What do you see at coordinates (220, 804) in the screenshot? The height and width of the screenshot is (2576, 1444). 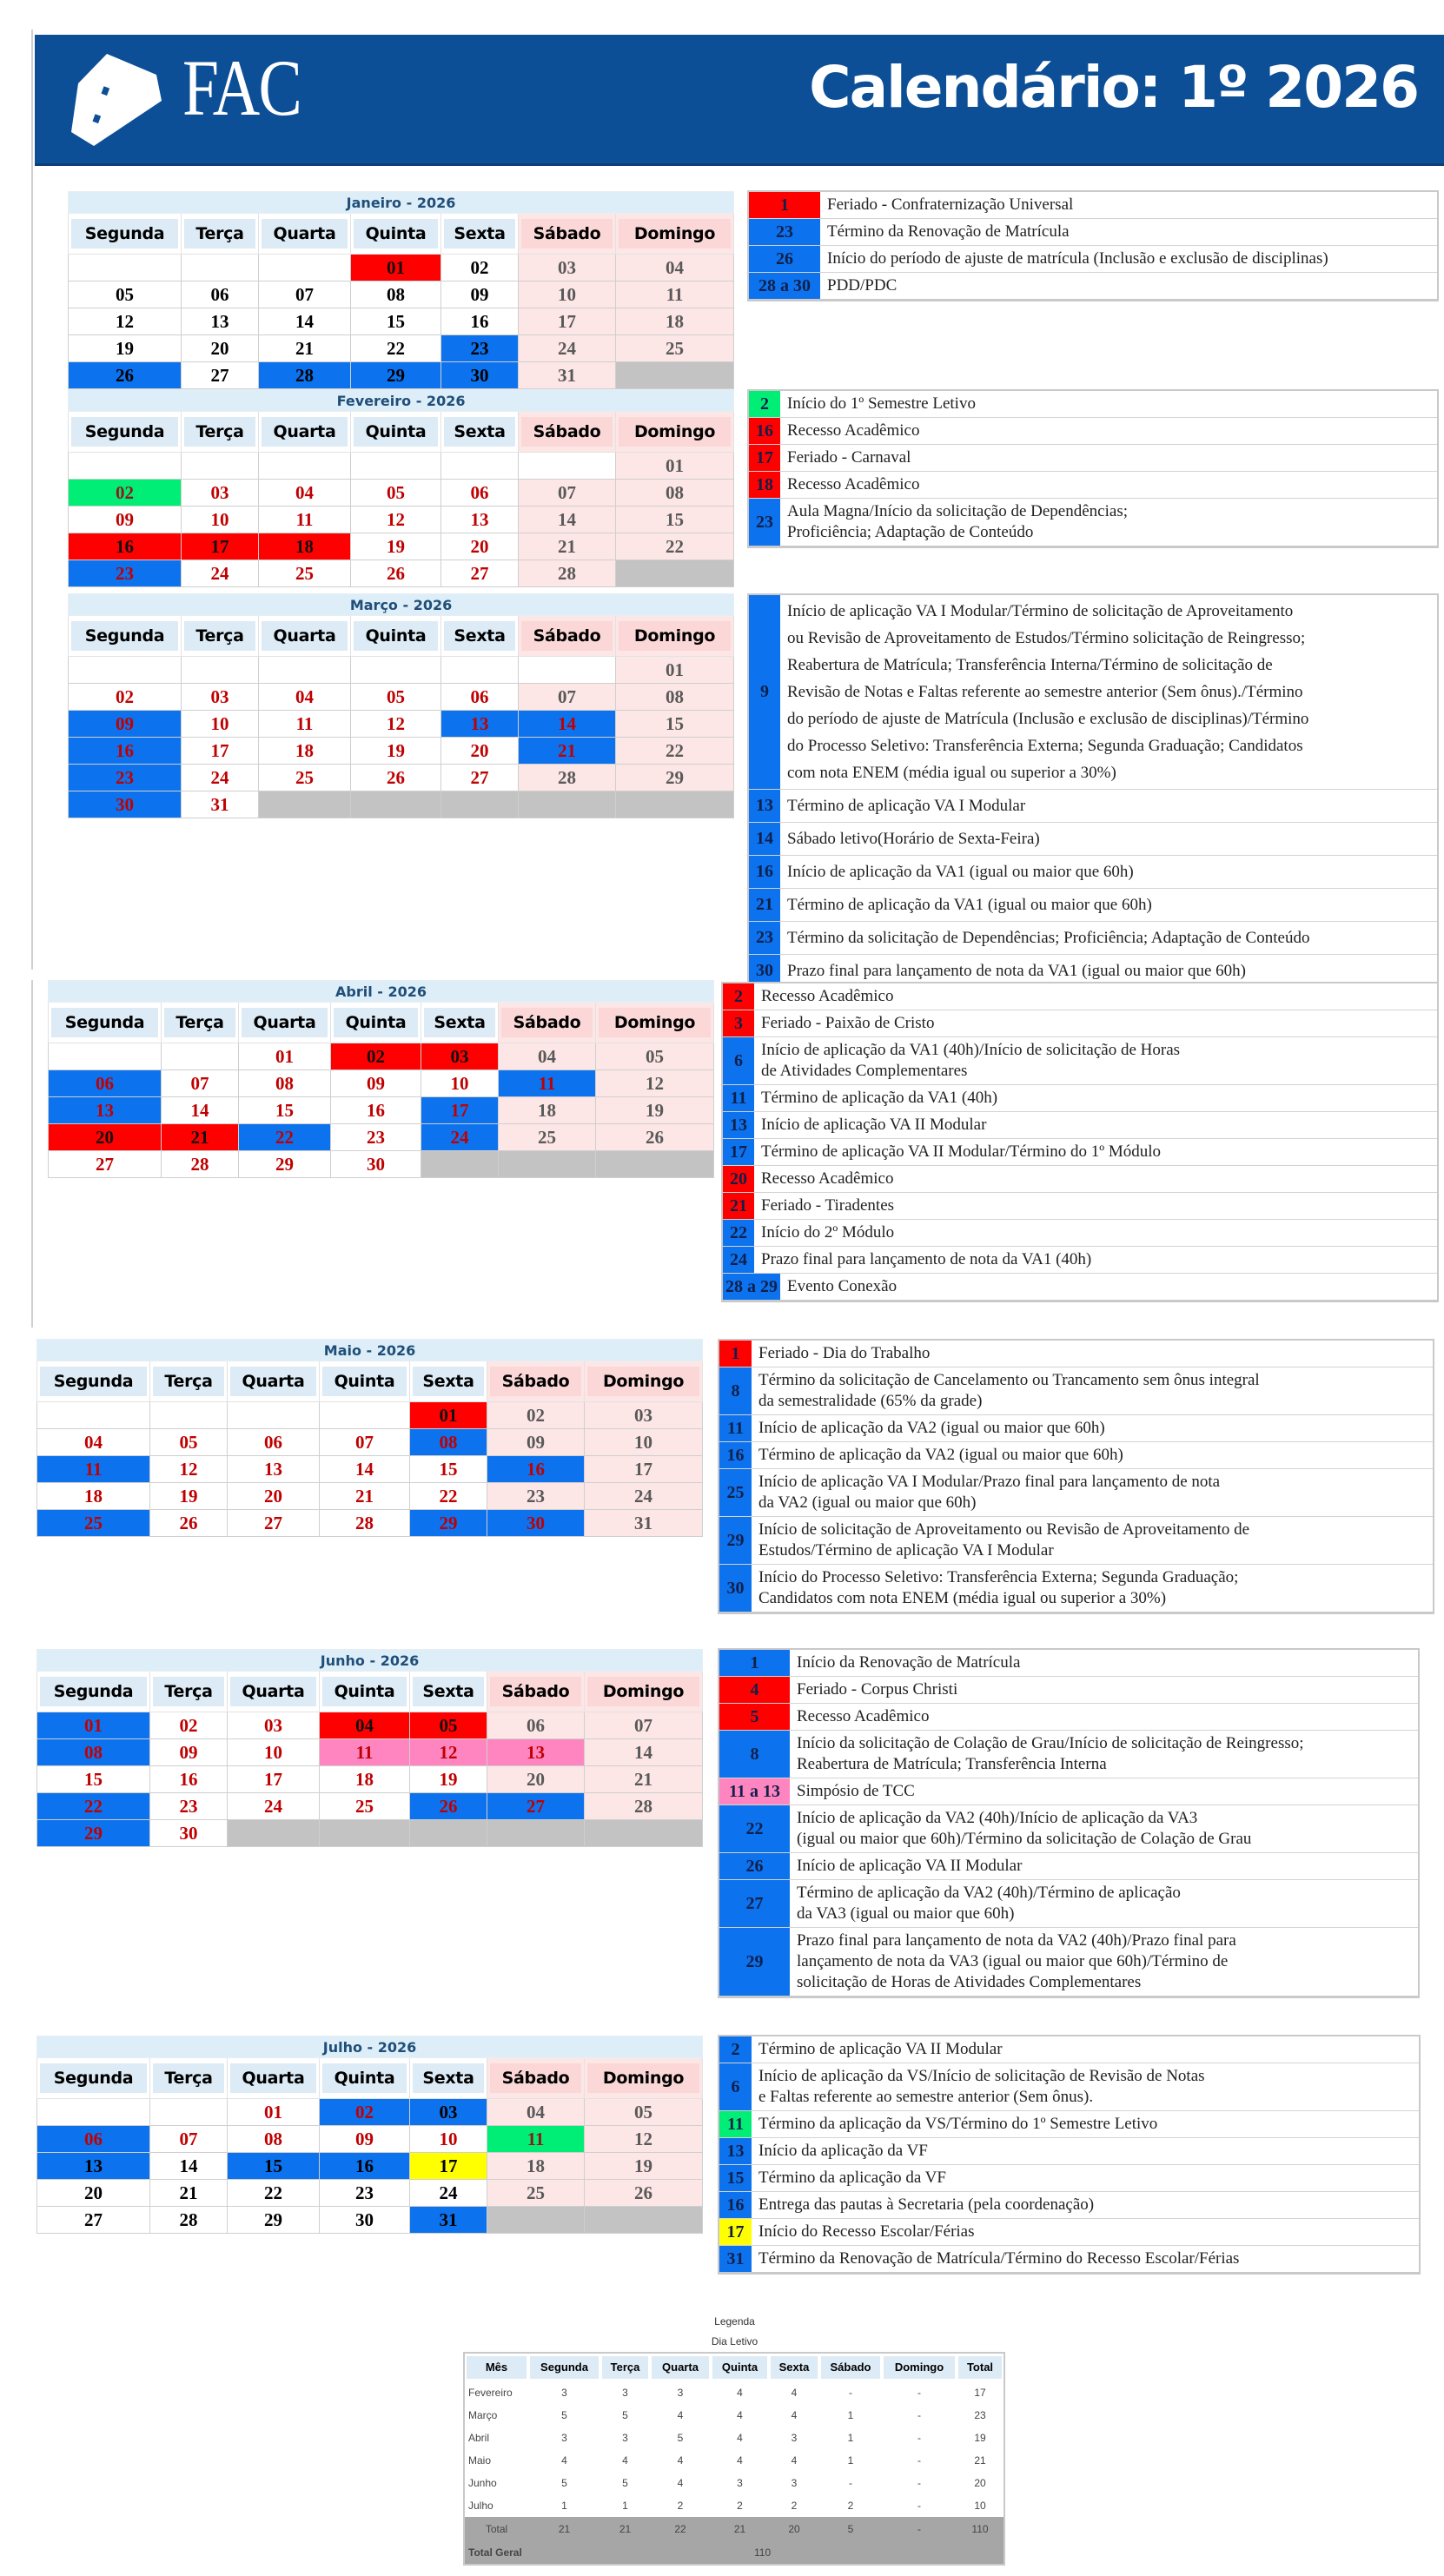 I see `day-cell: 31` at bounding box center [220, 804].